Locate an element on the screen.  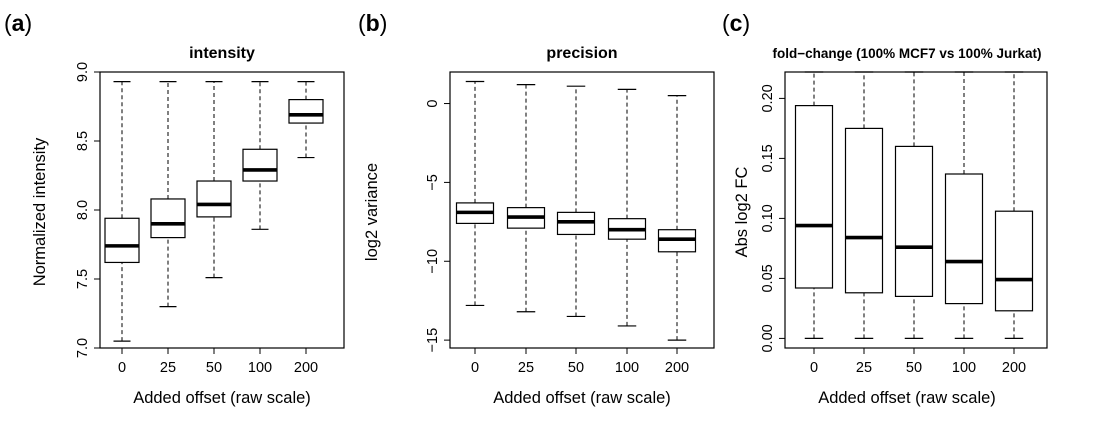
chart-title: intensity is located at coordinates (222, 53).